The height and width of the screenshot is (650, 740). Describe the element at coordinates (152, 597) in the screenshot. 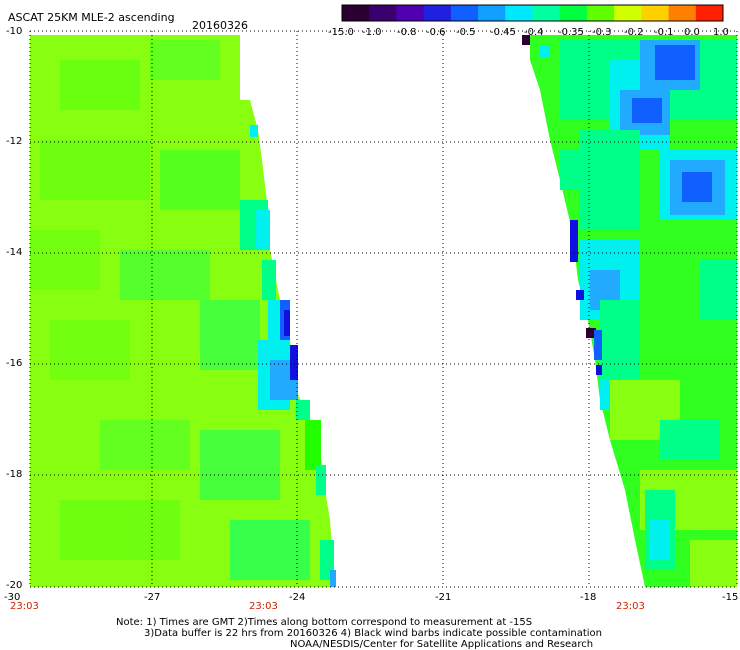

I see `x-tick-label: -27` at that location.